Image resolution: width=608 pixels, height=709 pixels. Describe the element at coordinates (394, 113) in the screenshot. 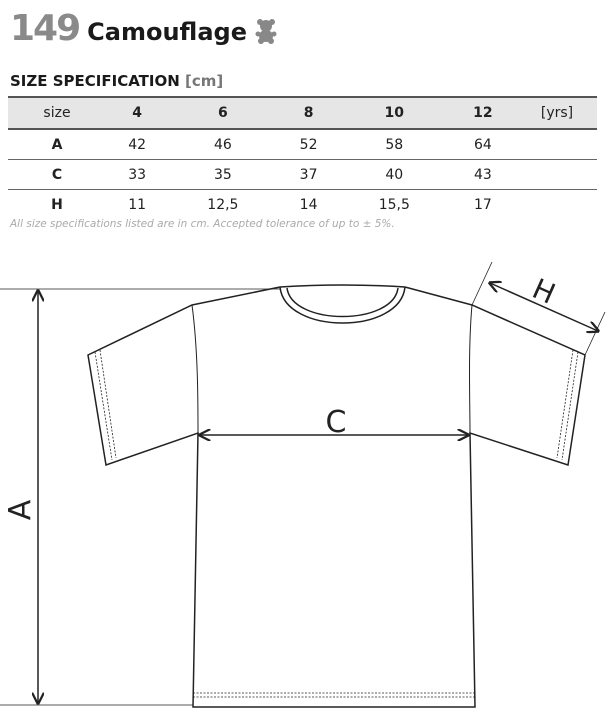

I see `size-col: 10` at that location.